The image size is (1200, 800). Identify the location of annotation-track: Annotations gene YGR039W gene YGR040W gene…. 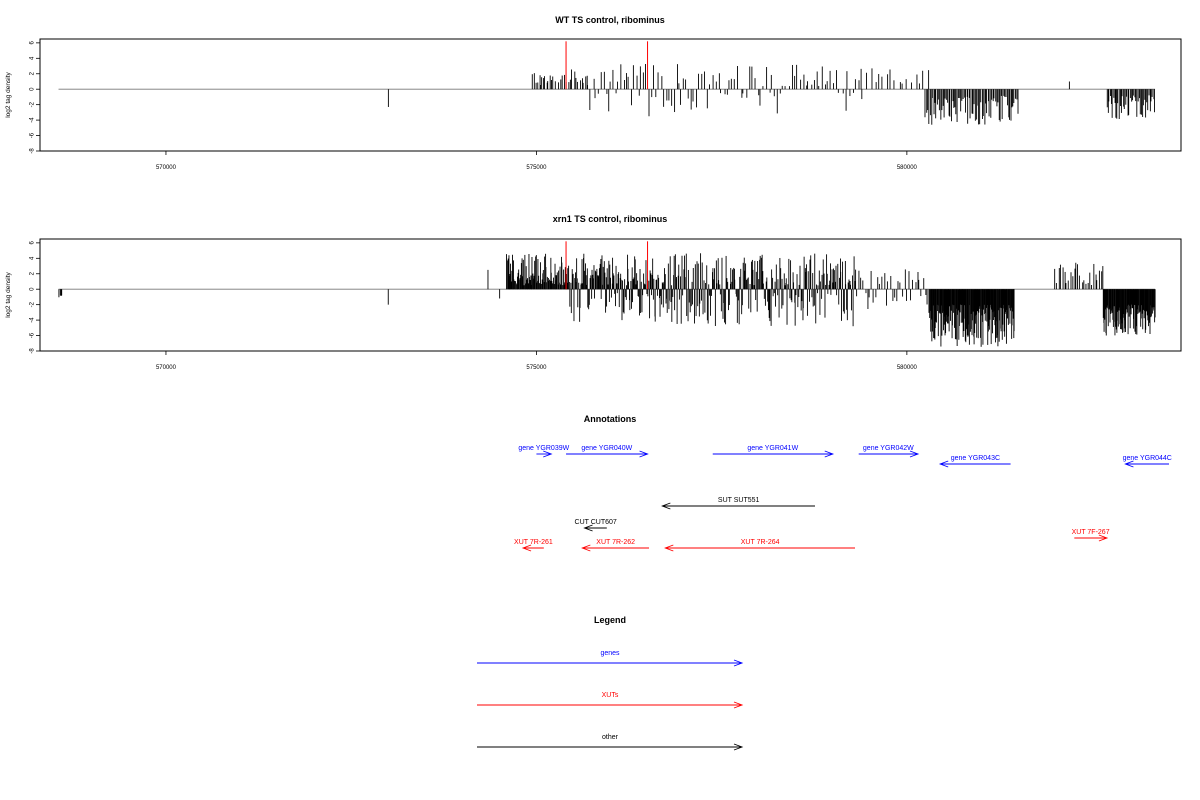
(843, 483).